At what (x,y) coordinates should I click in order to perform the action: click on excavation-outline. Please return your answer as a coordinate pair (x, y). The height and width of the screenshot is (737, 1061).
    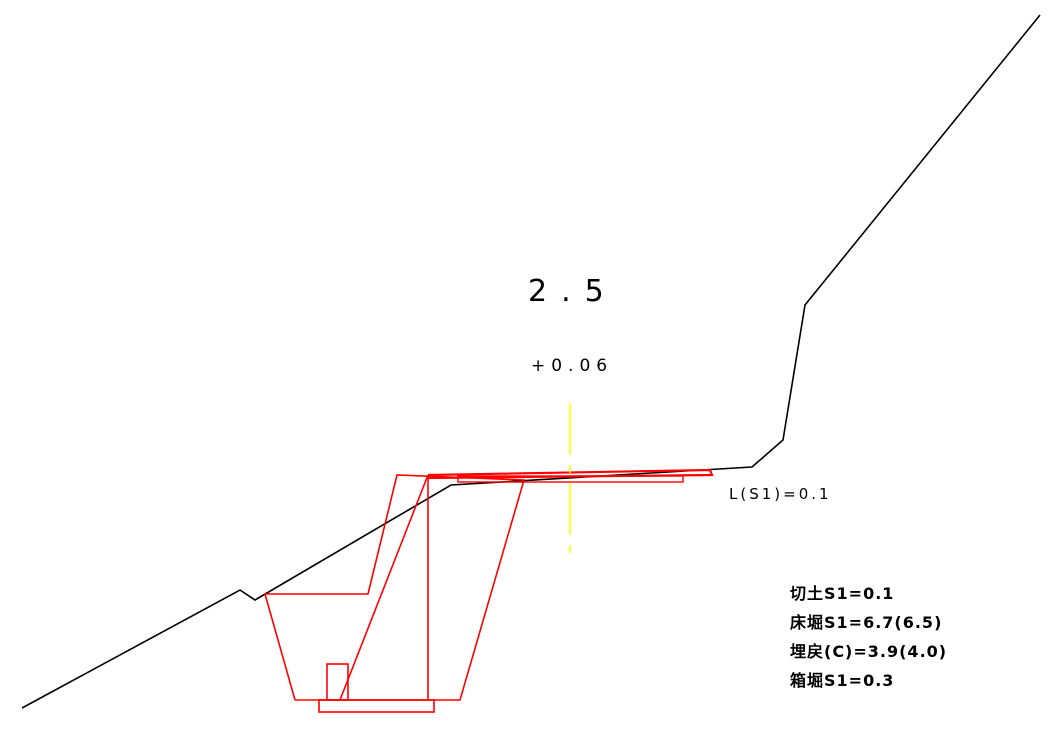
    Looking at the image, I should click on (394, 587).